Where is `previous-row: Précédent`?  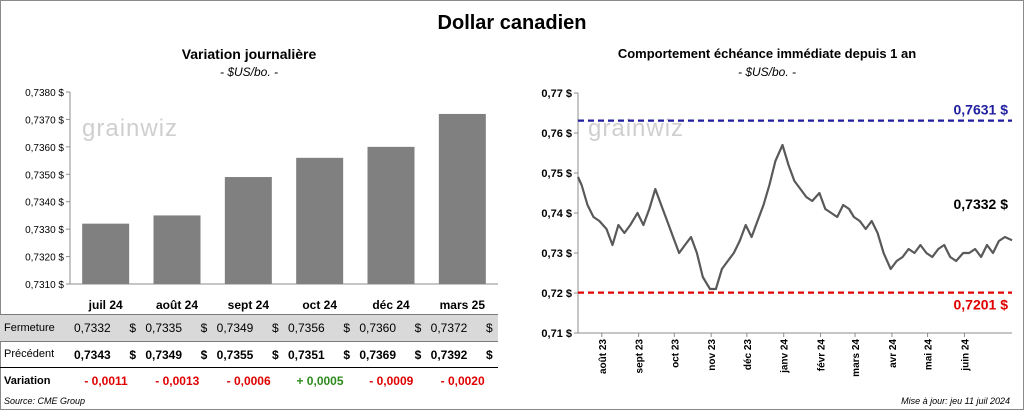 previous-row: Précédent is located at coordinates (249, 354).